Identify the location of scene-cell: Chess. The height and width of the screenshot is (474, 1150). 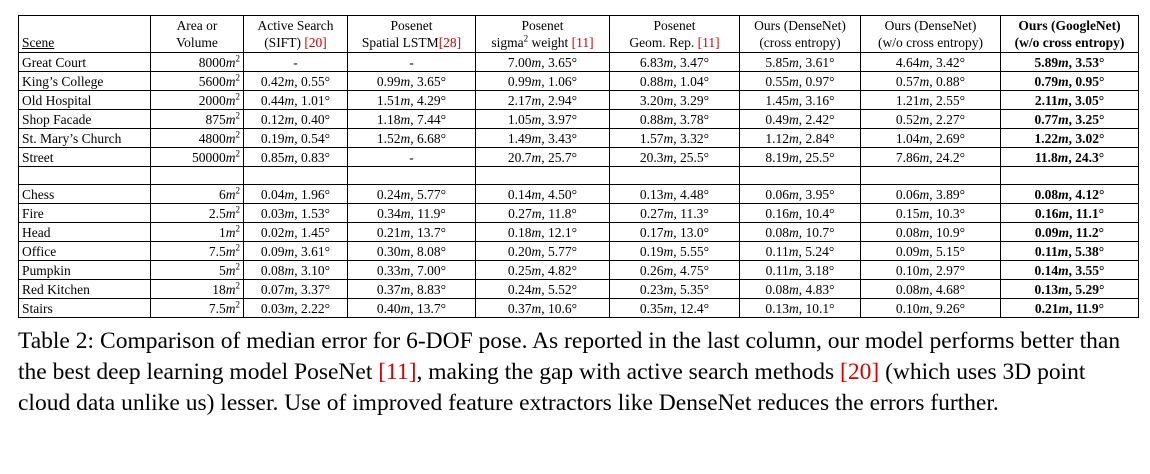
(84, 194).